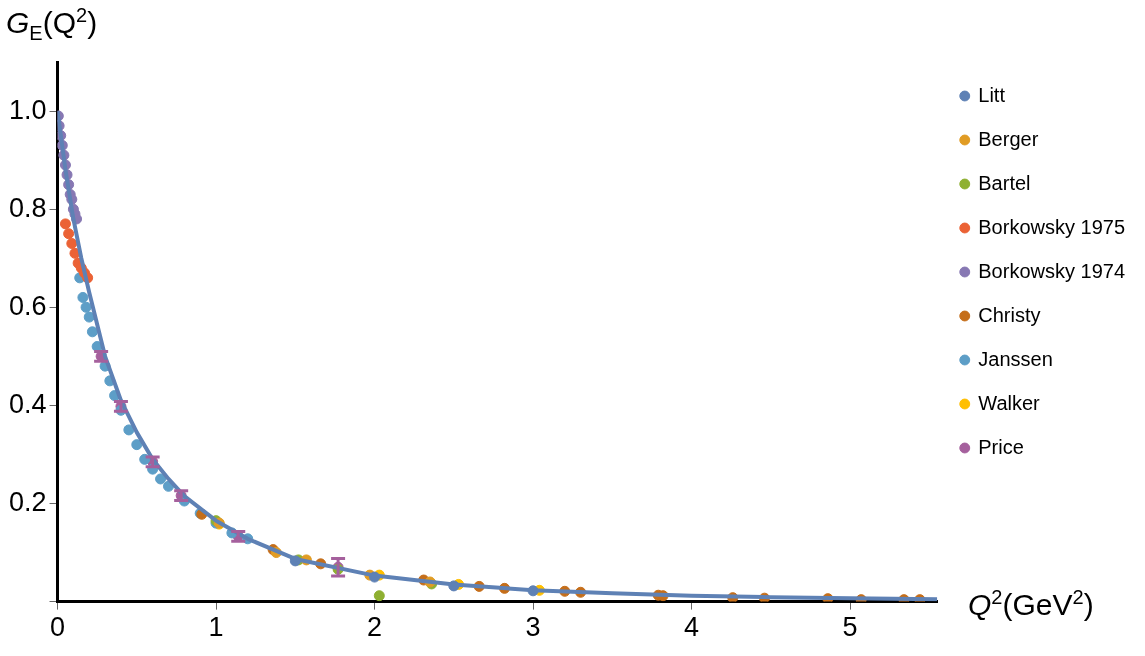  What do you see at coordinates (1001, 446) in the screenshot?
I see `legend-label: Price` at bounding box center [1001, 446].